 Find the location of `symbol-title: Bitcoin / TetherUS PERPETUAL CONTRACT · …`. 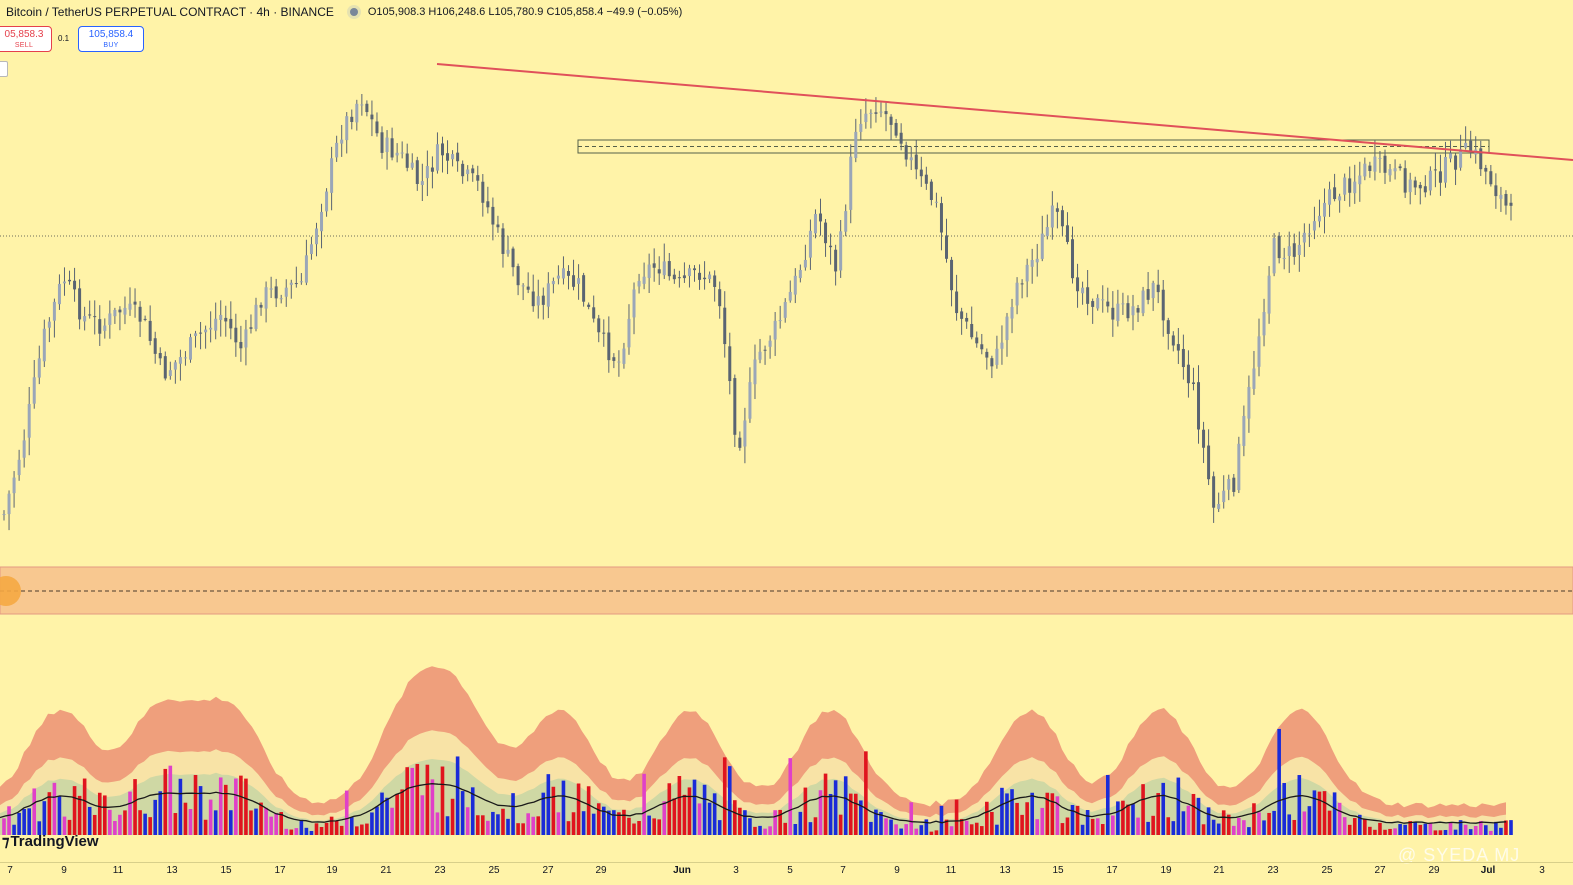

symbol-title: Bitcoin / TetherUS PERPETUAL CONTRACT · … is located at coordinates (170, 12).